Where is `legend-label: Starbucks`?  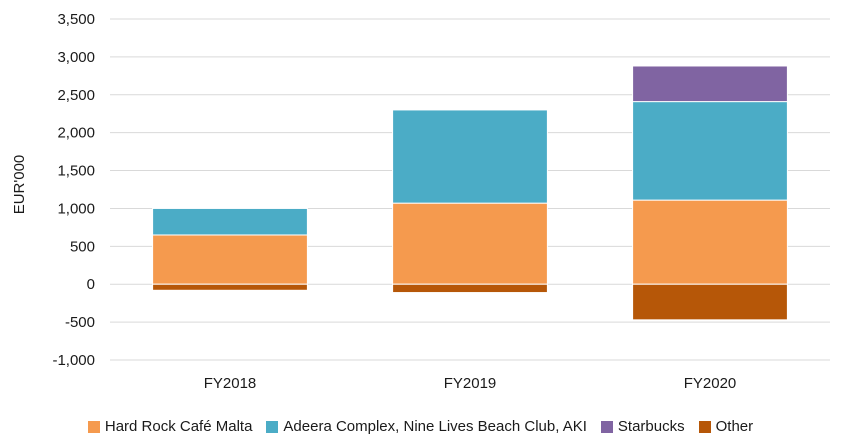 legend-label: Starbucks is located at coordinates (651, 426).